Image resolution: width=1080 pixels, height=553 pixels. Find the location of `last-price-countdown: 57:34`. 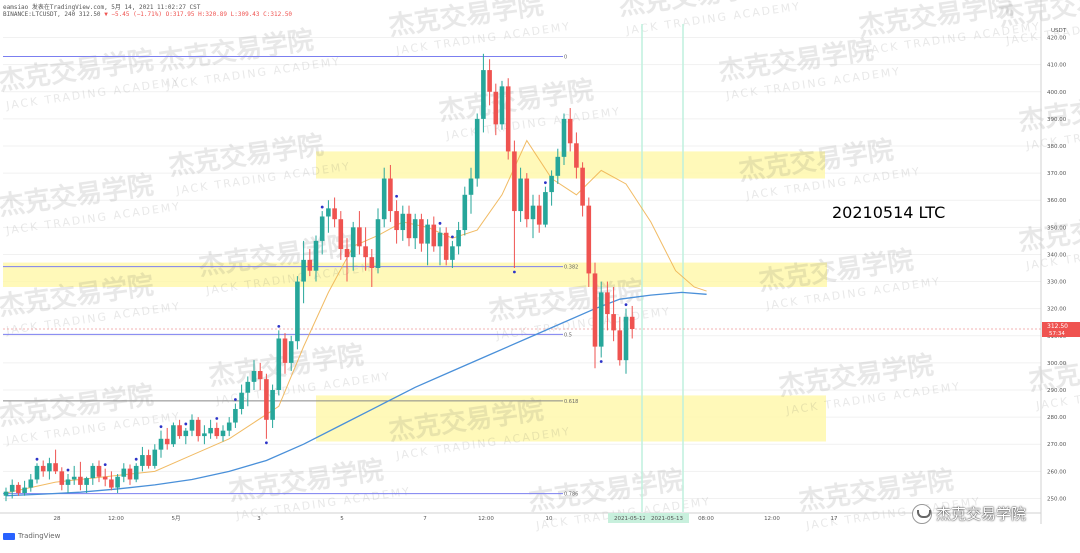

last-price-countdown: 57:34 is located at coordinates (1057, 334).